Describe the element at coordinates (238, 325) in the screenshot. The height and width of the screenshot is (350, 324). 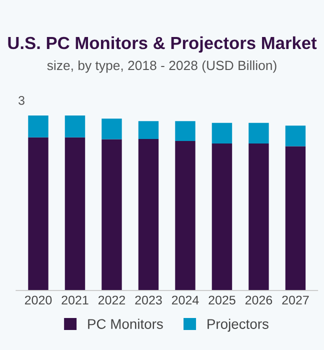
I see `legend-label: Projectors` at that location.